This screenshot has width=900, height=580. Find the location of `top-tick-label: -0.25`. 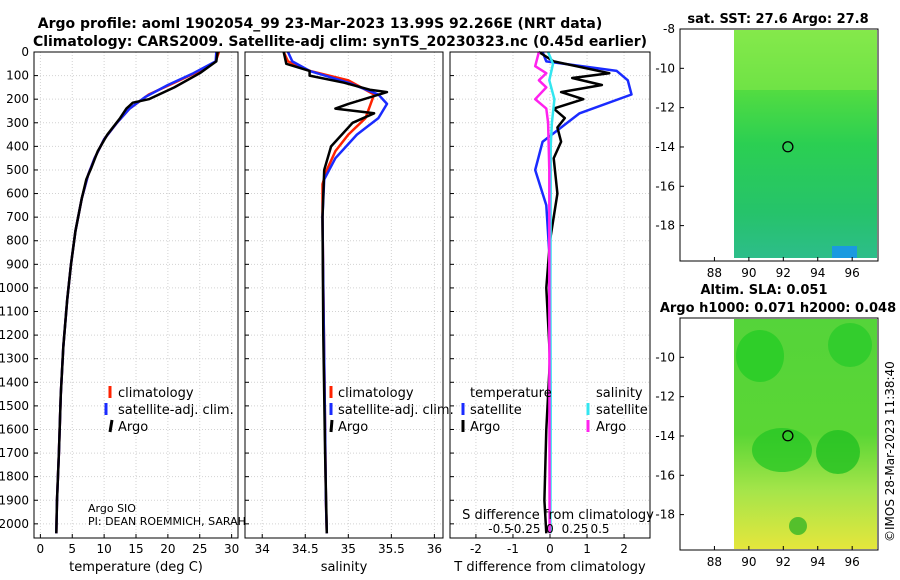

top-tick-label: -0.25 is located at coordinates (524, 529).